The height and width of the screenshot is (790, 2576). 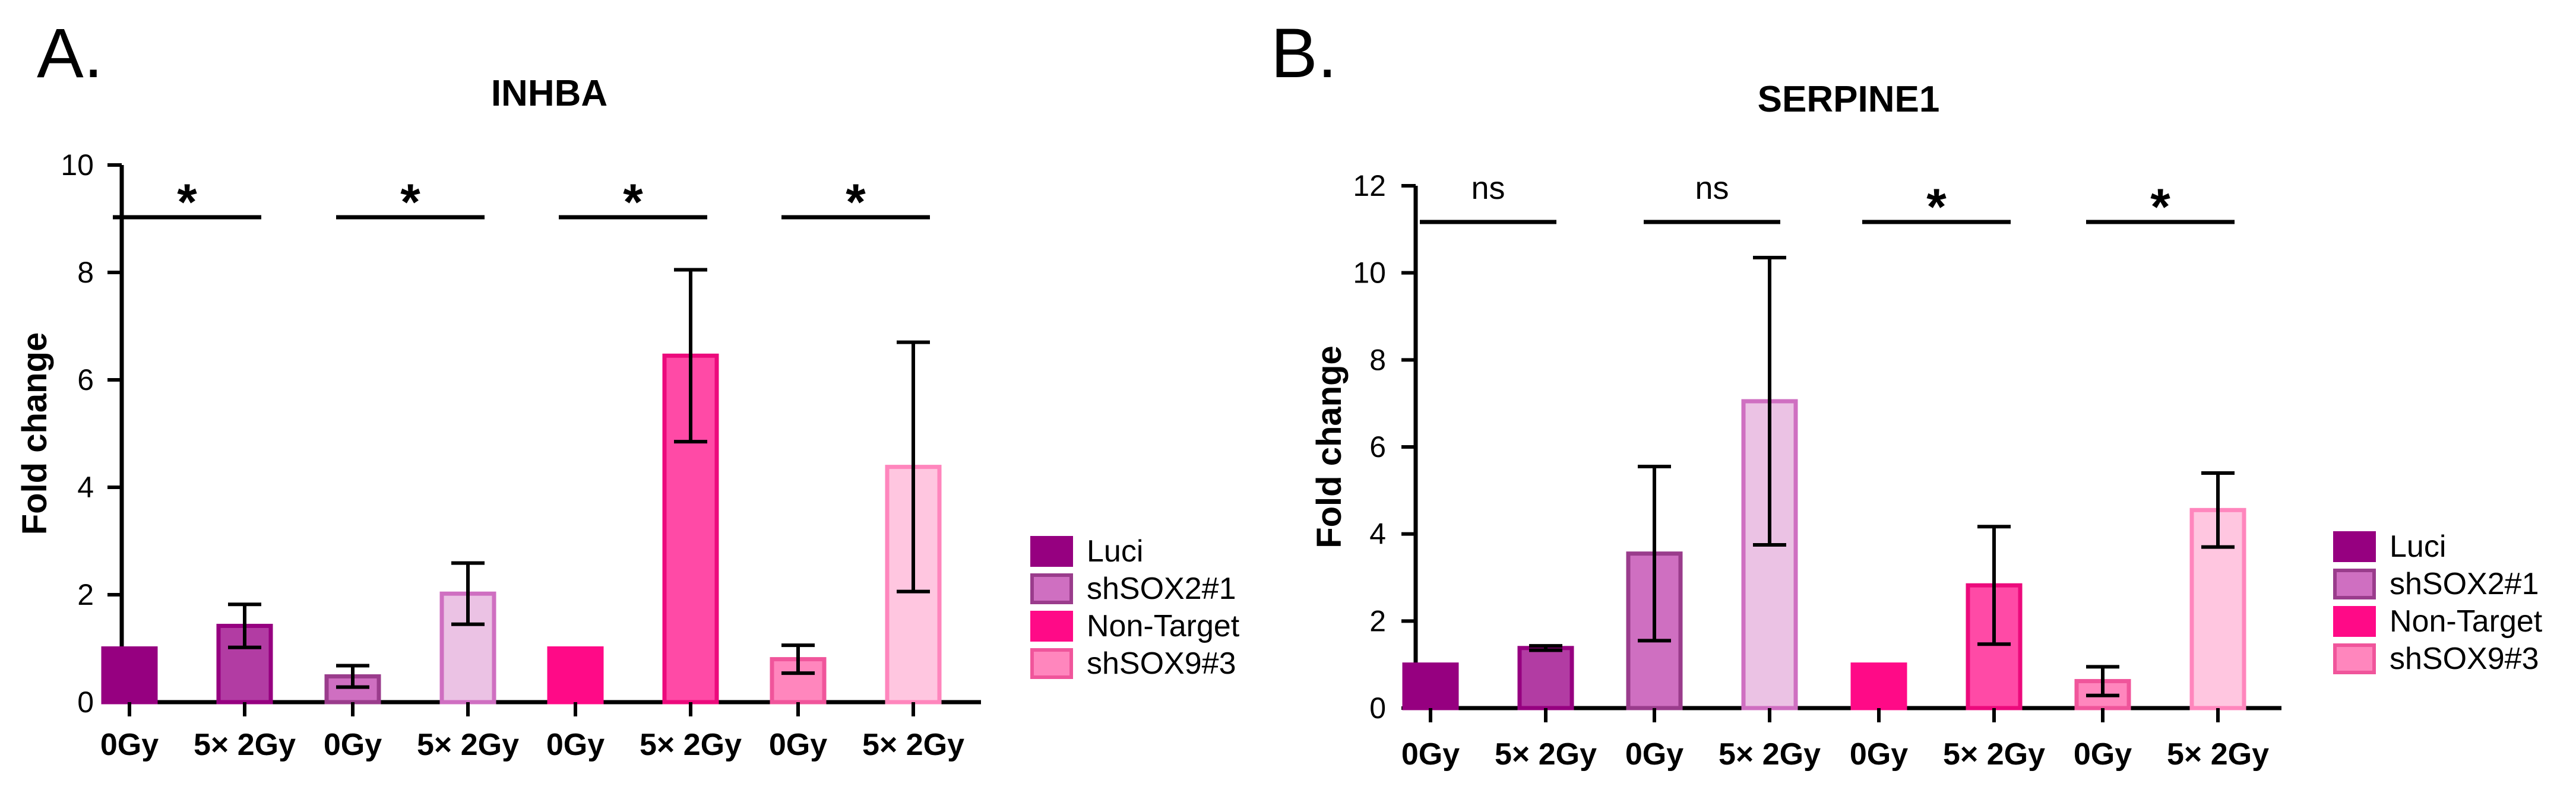 What do you see at coordinates (1878, 686) in the screenshot?
I see `panel-b-bar-nontarget-0gy` at bounding box center [1878, 686].